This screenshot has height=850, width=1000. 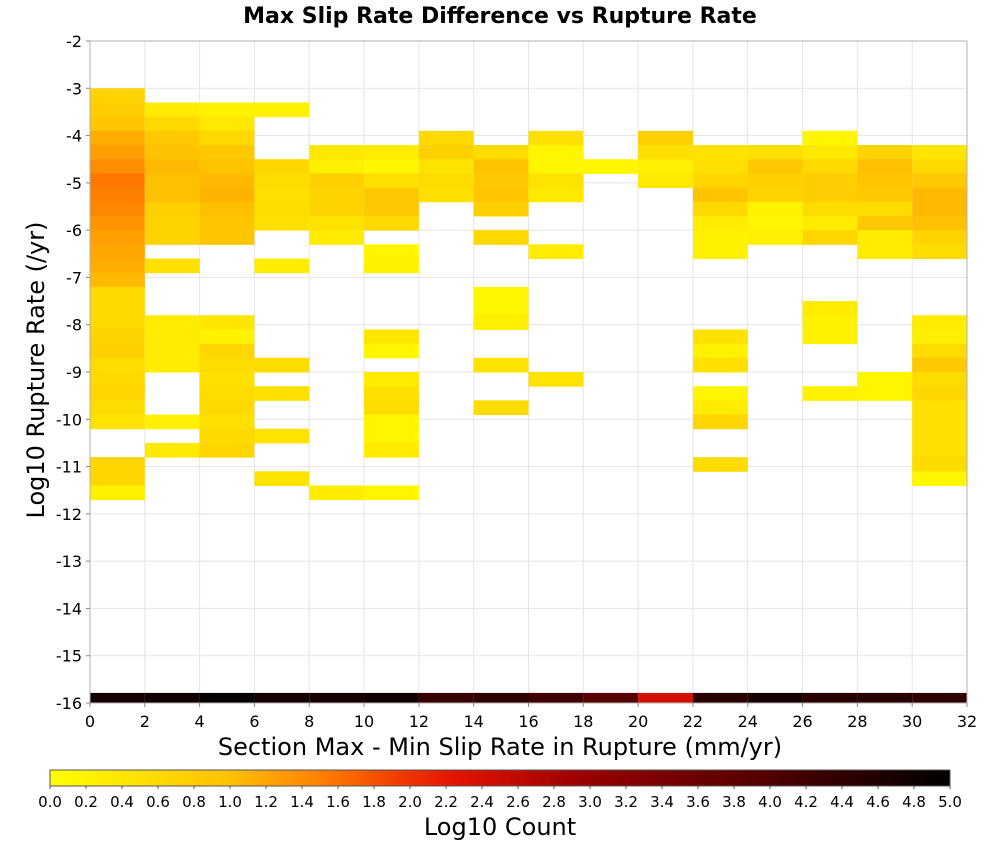 I want to click on y-tick-label: -2, so click(x=74, y=41).